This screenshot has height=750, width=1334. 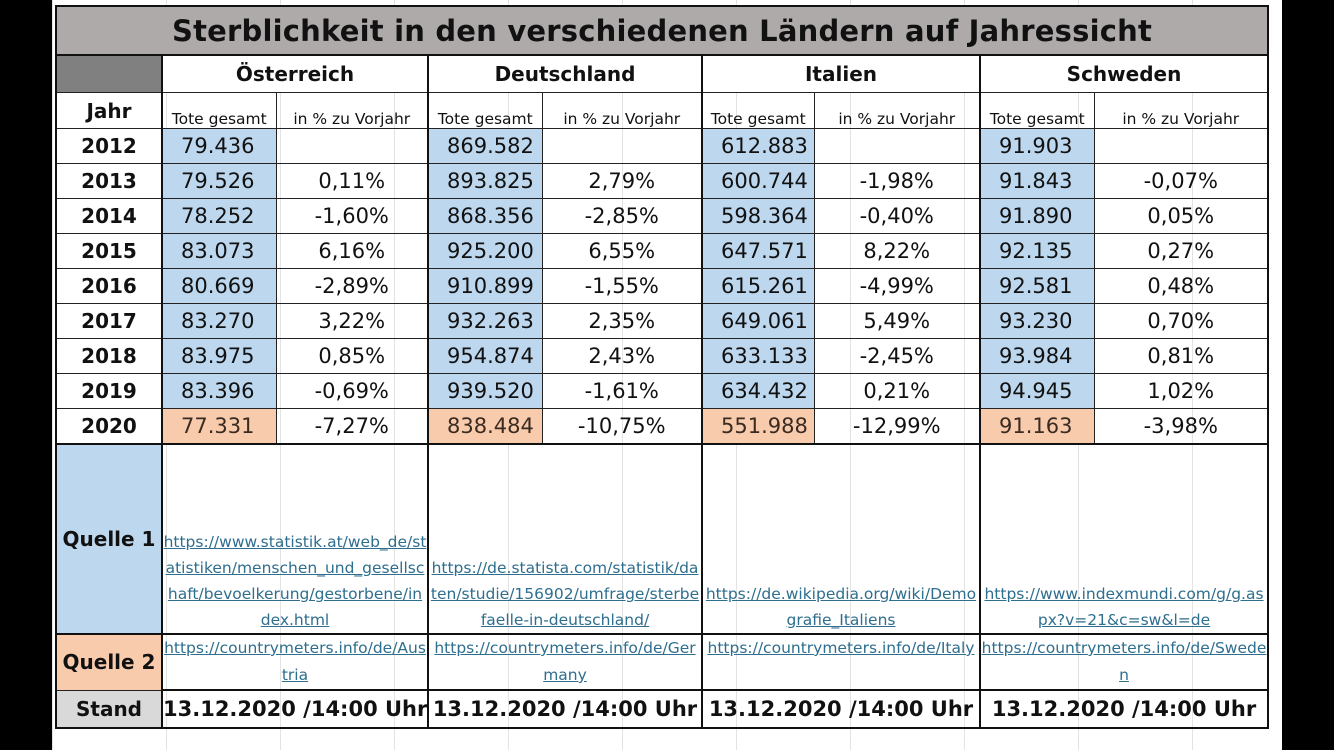 I want to click on total-deaths-cell: 91.163, so click(x=1037, y=426).